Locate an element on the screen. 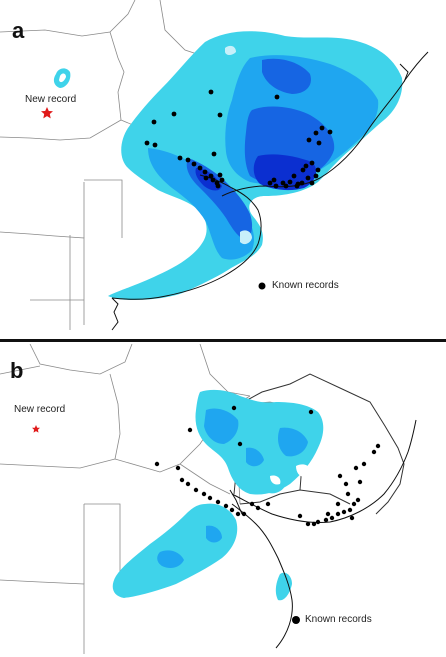  new-record-label-b: New record is located at coordinates (40, 409).